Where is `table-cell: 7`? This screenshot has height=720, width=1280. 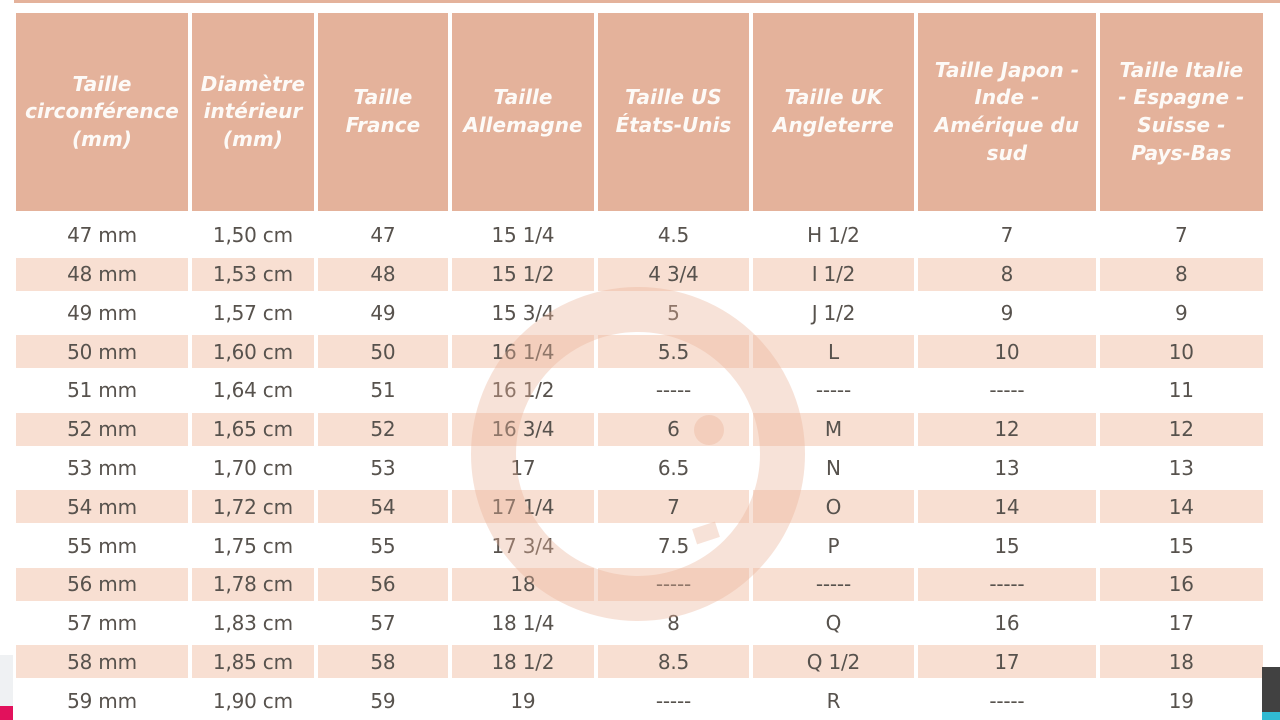
table-cell: 7 is located at coordinates (675, 507).